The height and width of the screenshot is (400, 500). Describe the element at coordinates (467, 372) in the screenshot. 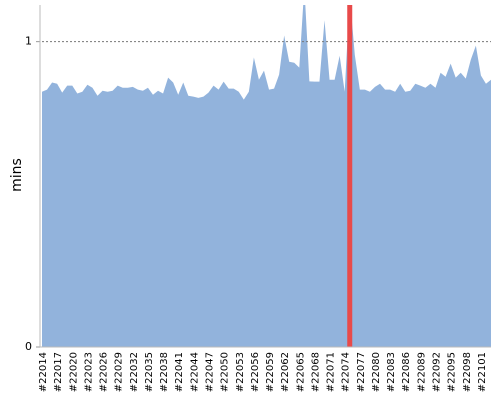

I see `x-tick-label: #22098` at that location.